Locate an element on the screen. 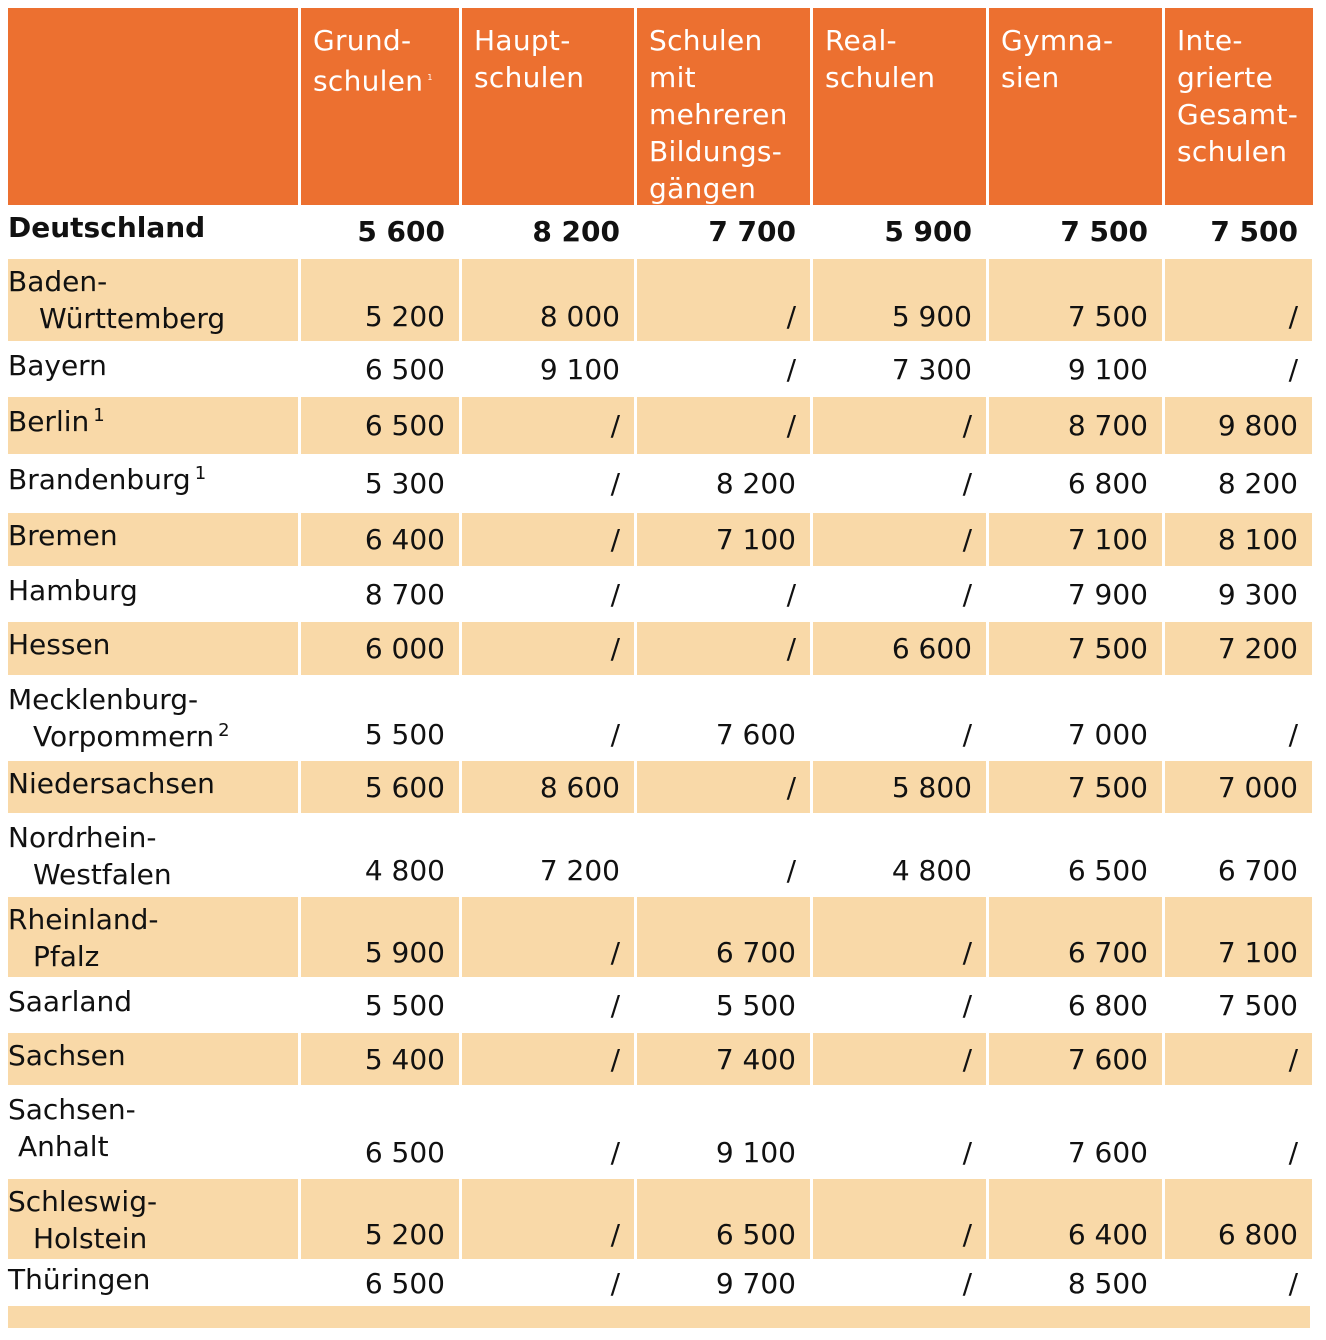  value-cell: 5 900 is located at coordinates (931, 316).